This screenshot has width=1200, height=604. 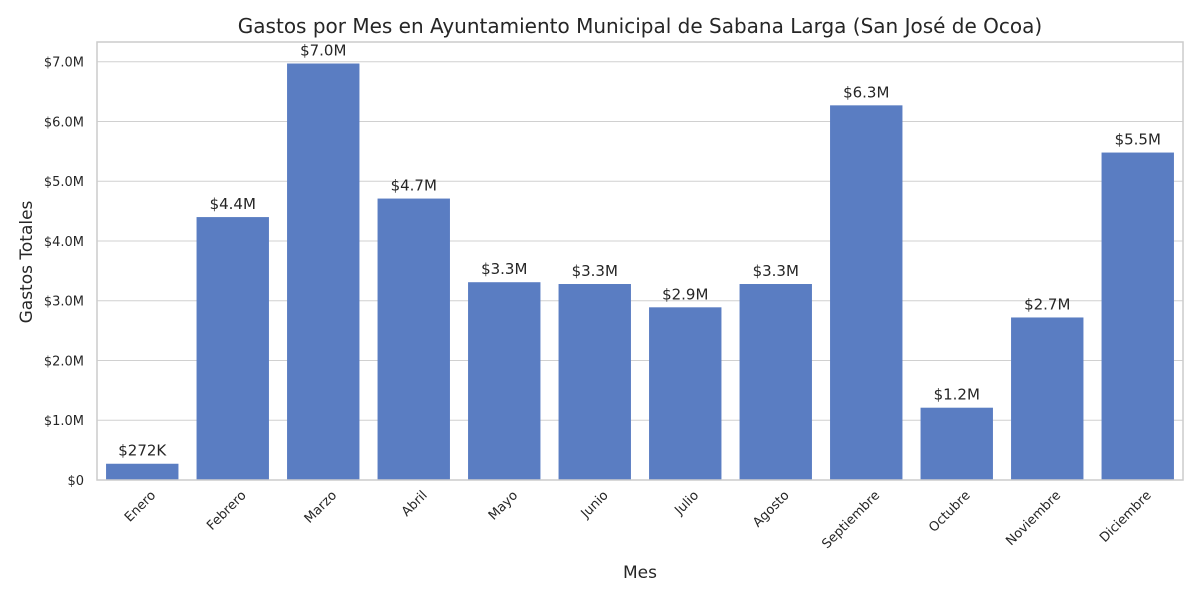 What do you see at coordinates (64, 122) in the screenshot?
I see `y-tick-label: $6.0M` at bounding box center [64, 122].